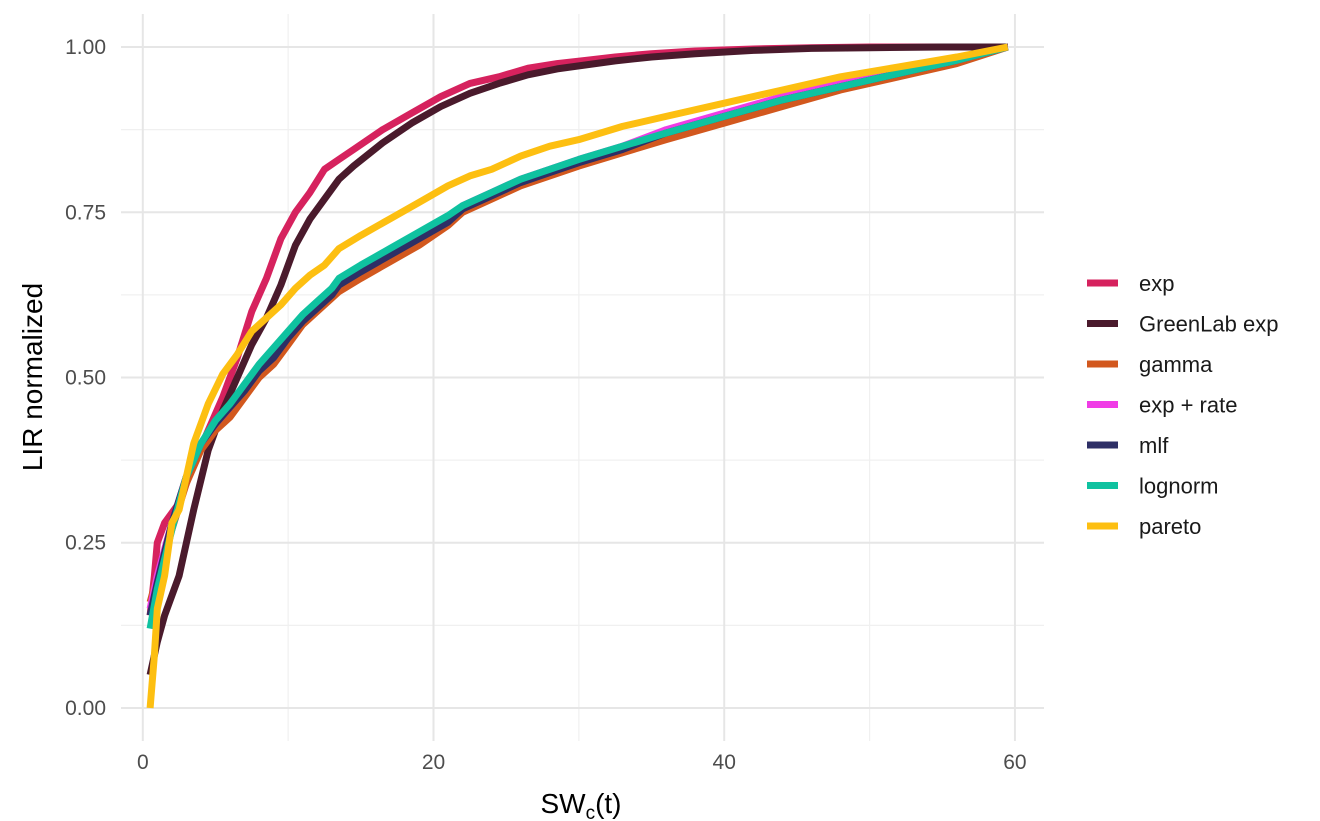 The image size is (1320, 821). What do you see at coordinates (85, 47) in the screenshot?
I see `y-tick-label: 1.00` at bounding box center [85, 47].